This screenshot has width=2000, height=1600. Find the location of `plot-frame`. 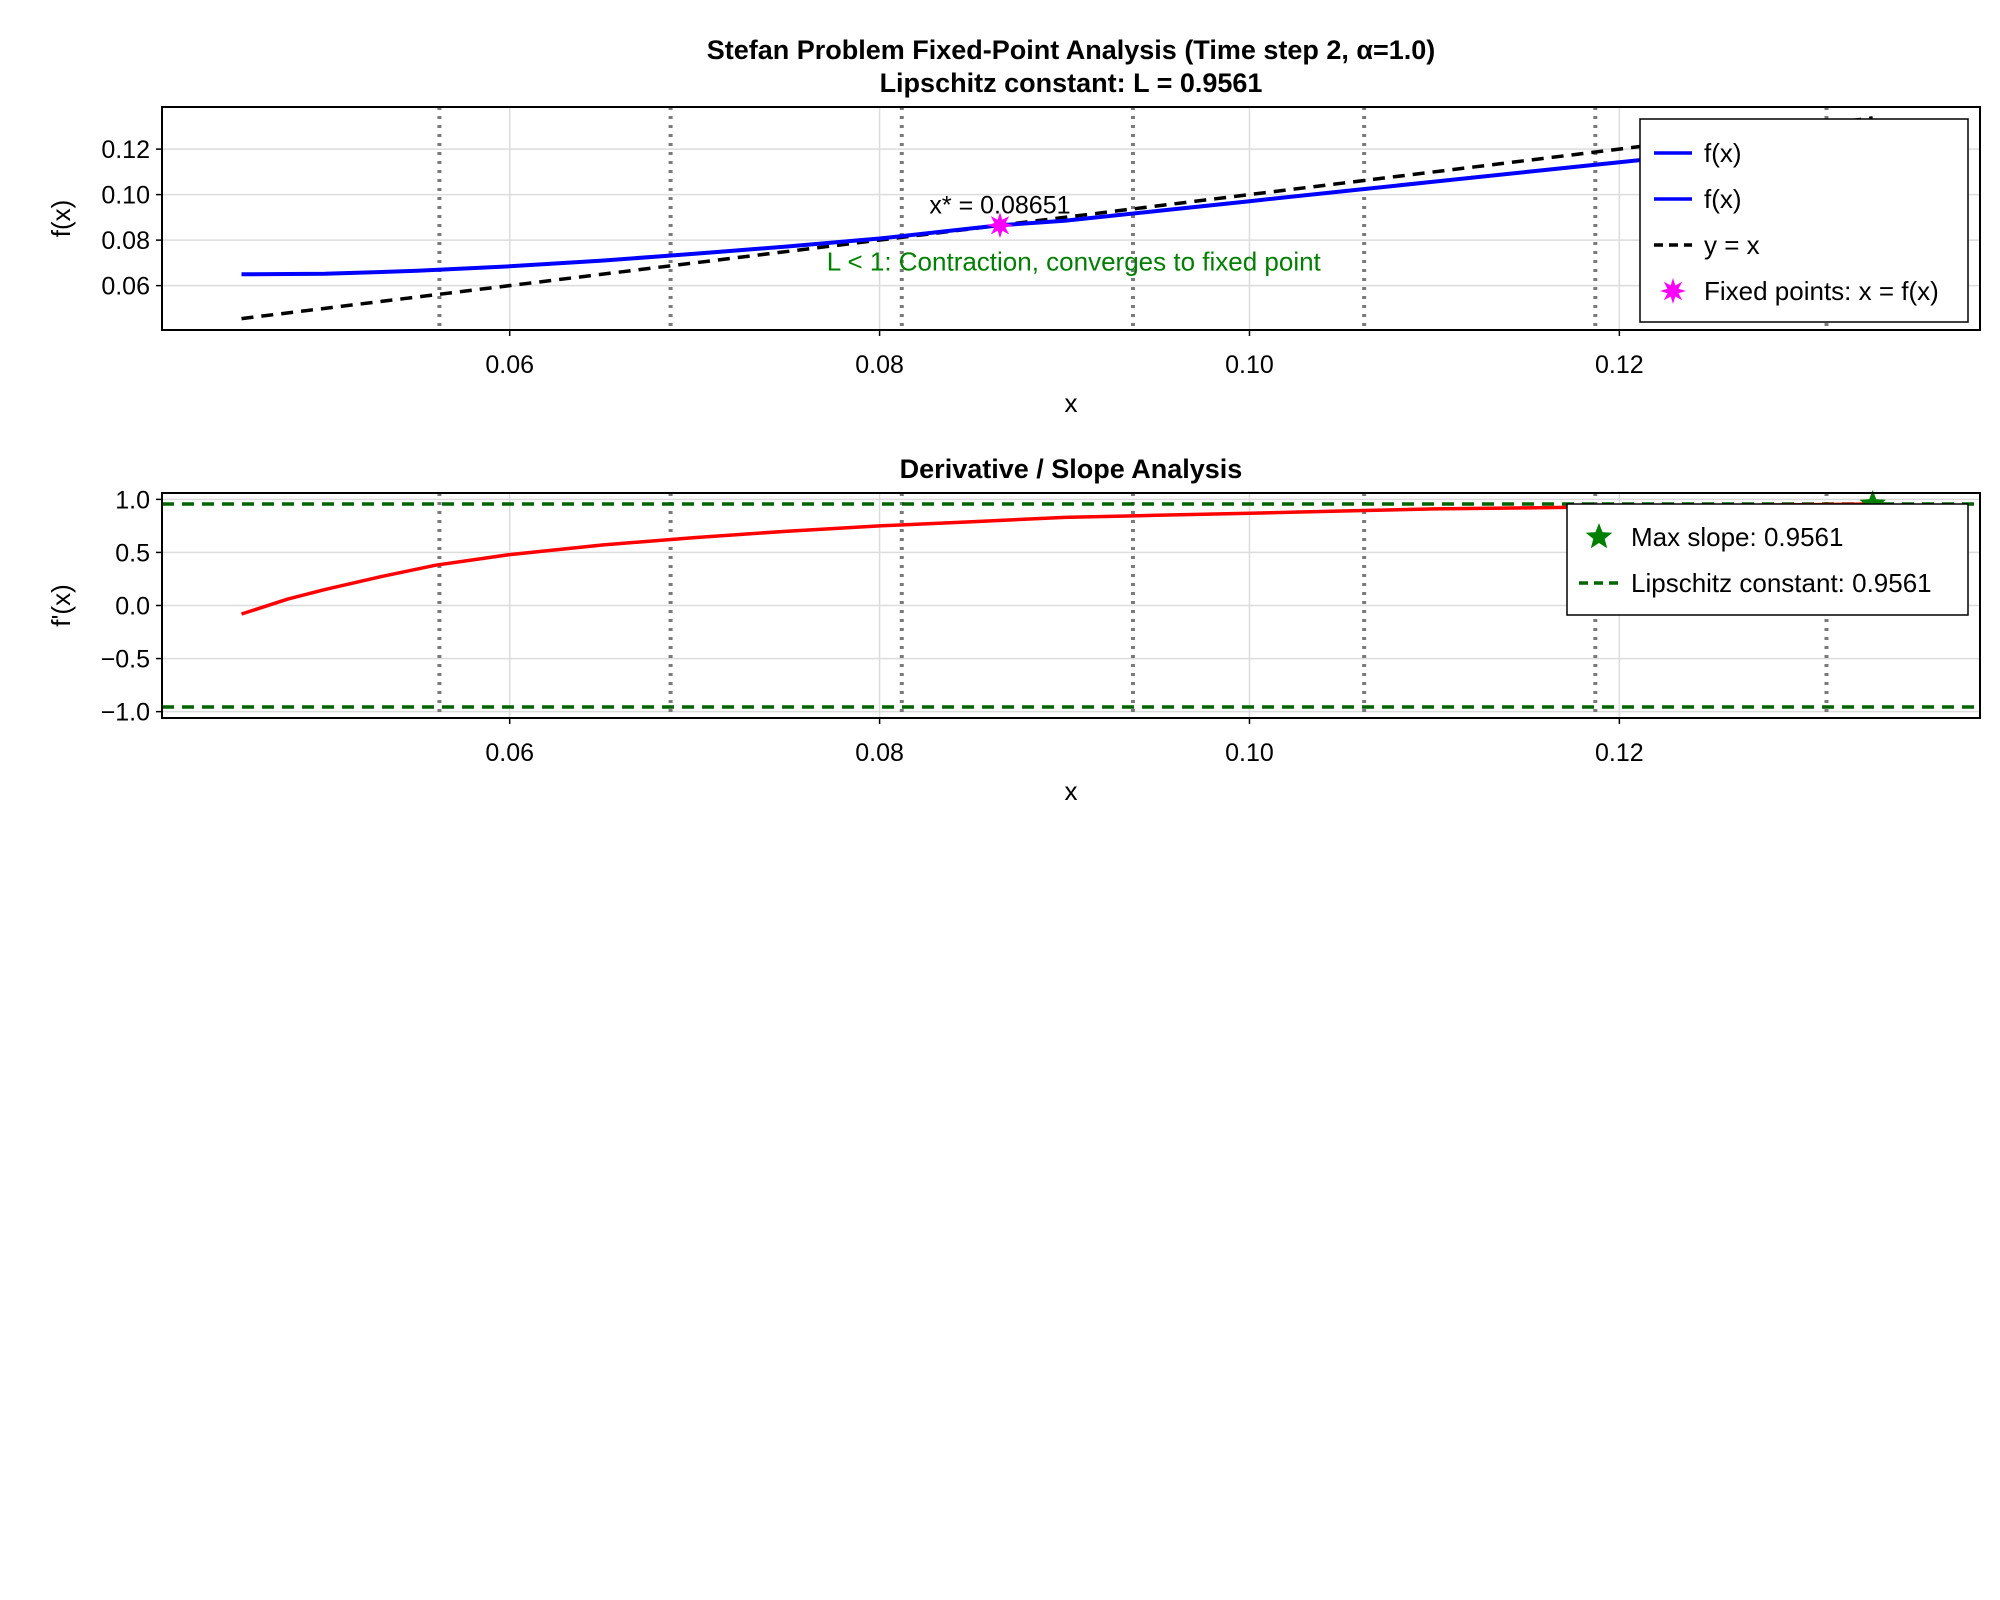

plot-frame is located at coordinates (1071, 218).